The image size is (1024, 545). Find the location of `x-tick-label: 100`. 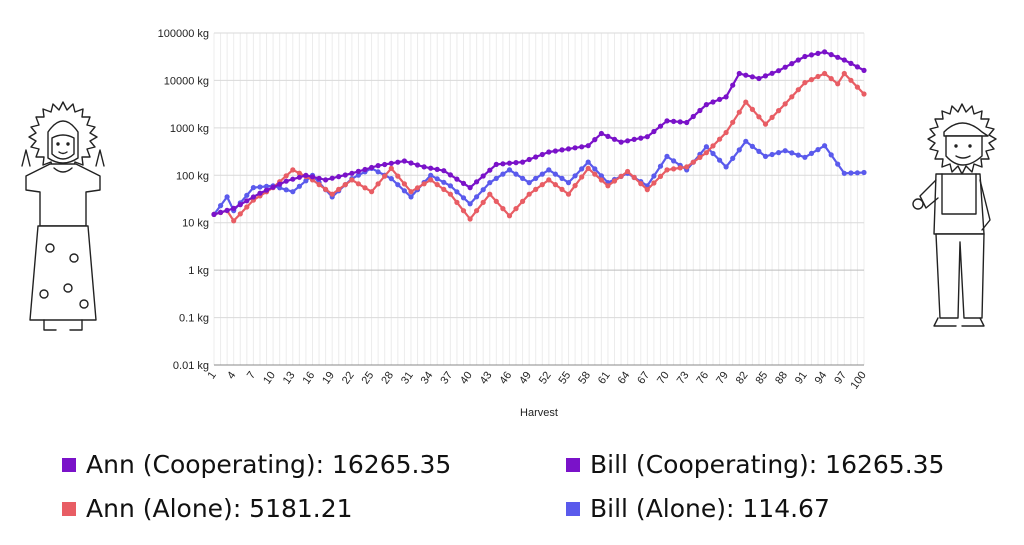

x-tick-label: 100 is located at coordinates (858, 381).